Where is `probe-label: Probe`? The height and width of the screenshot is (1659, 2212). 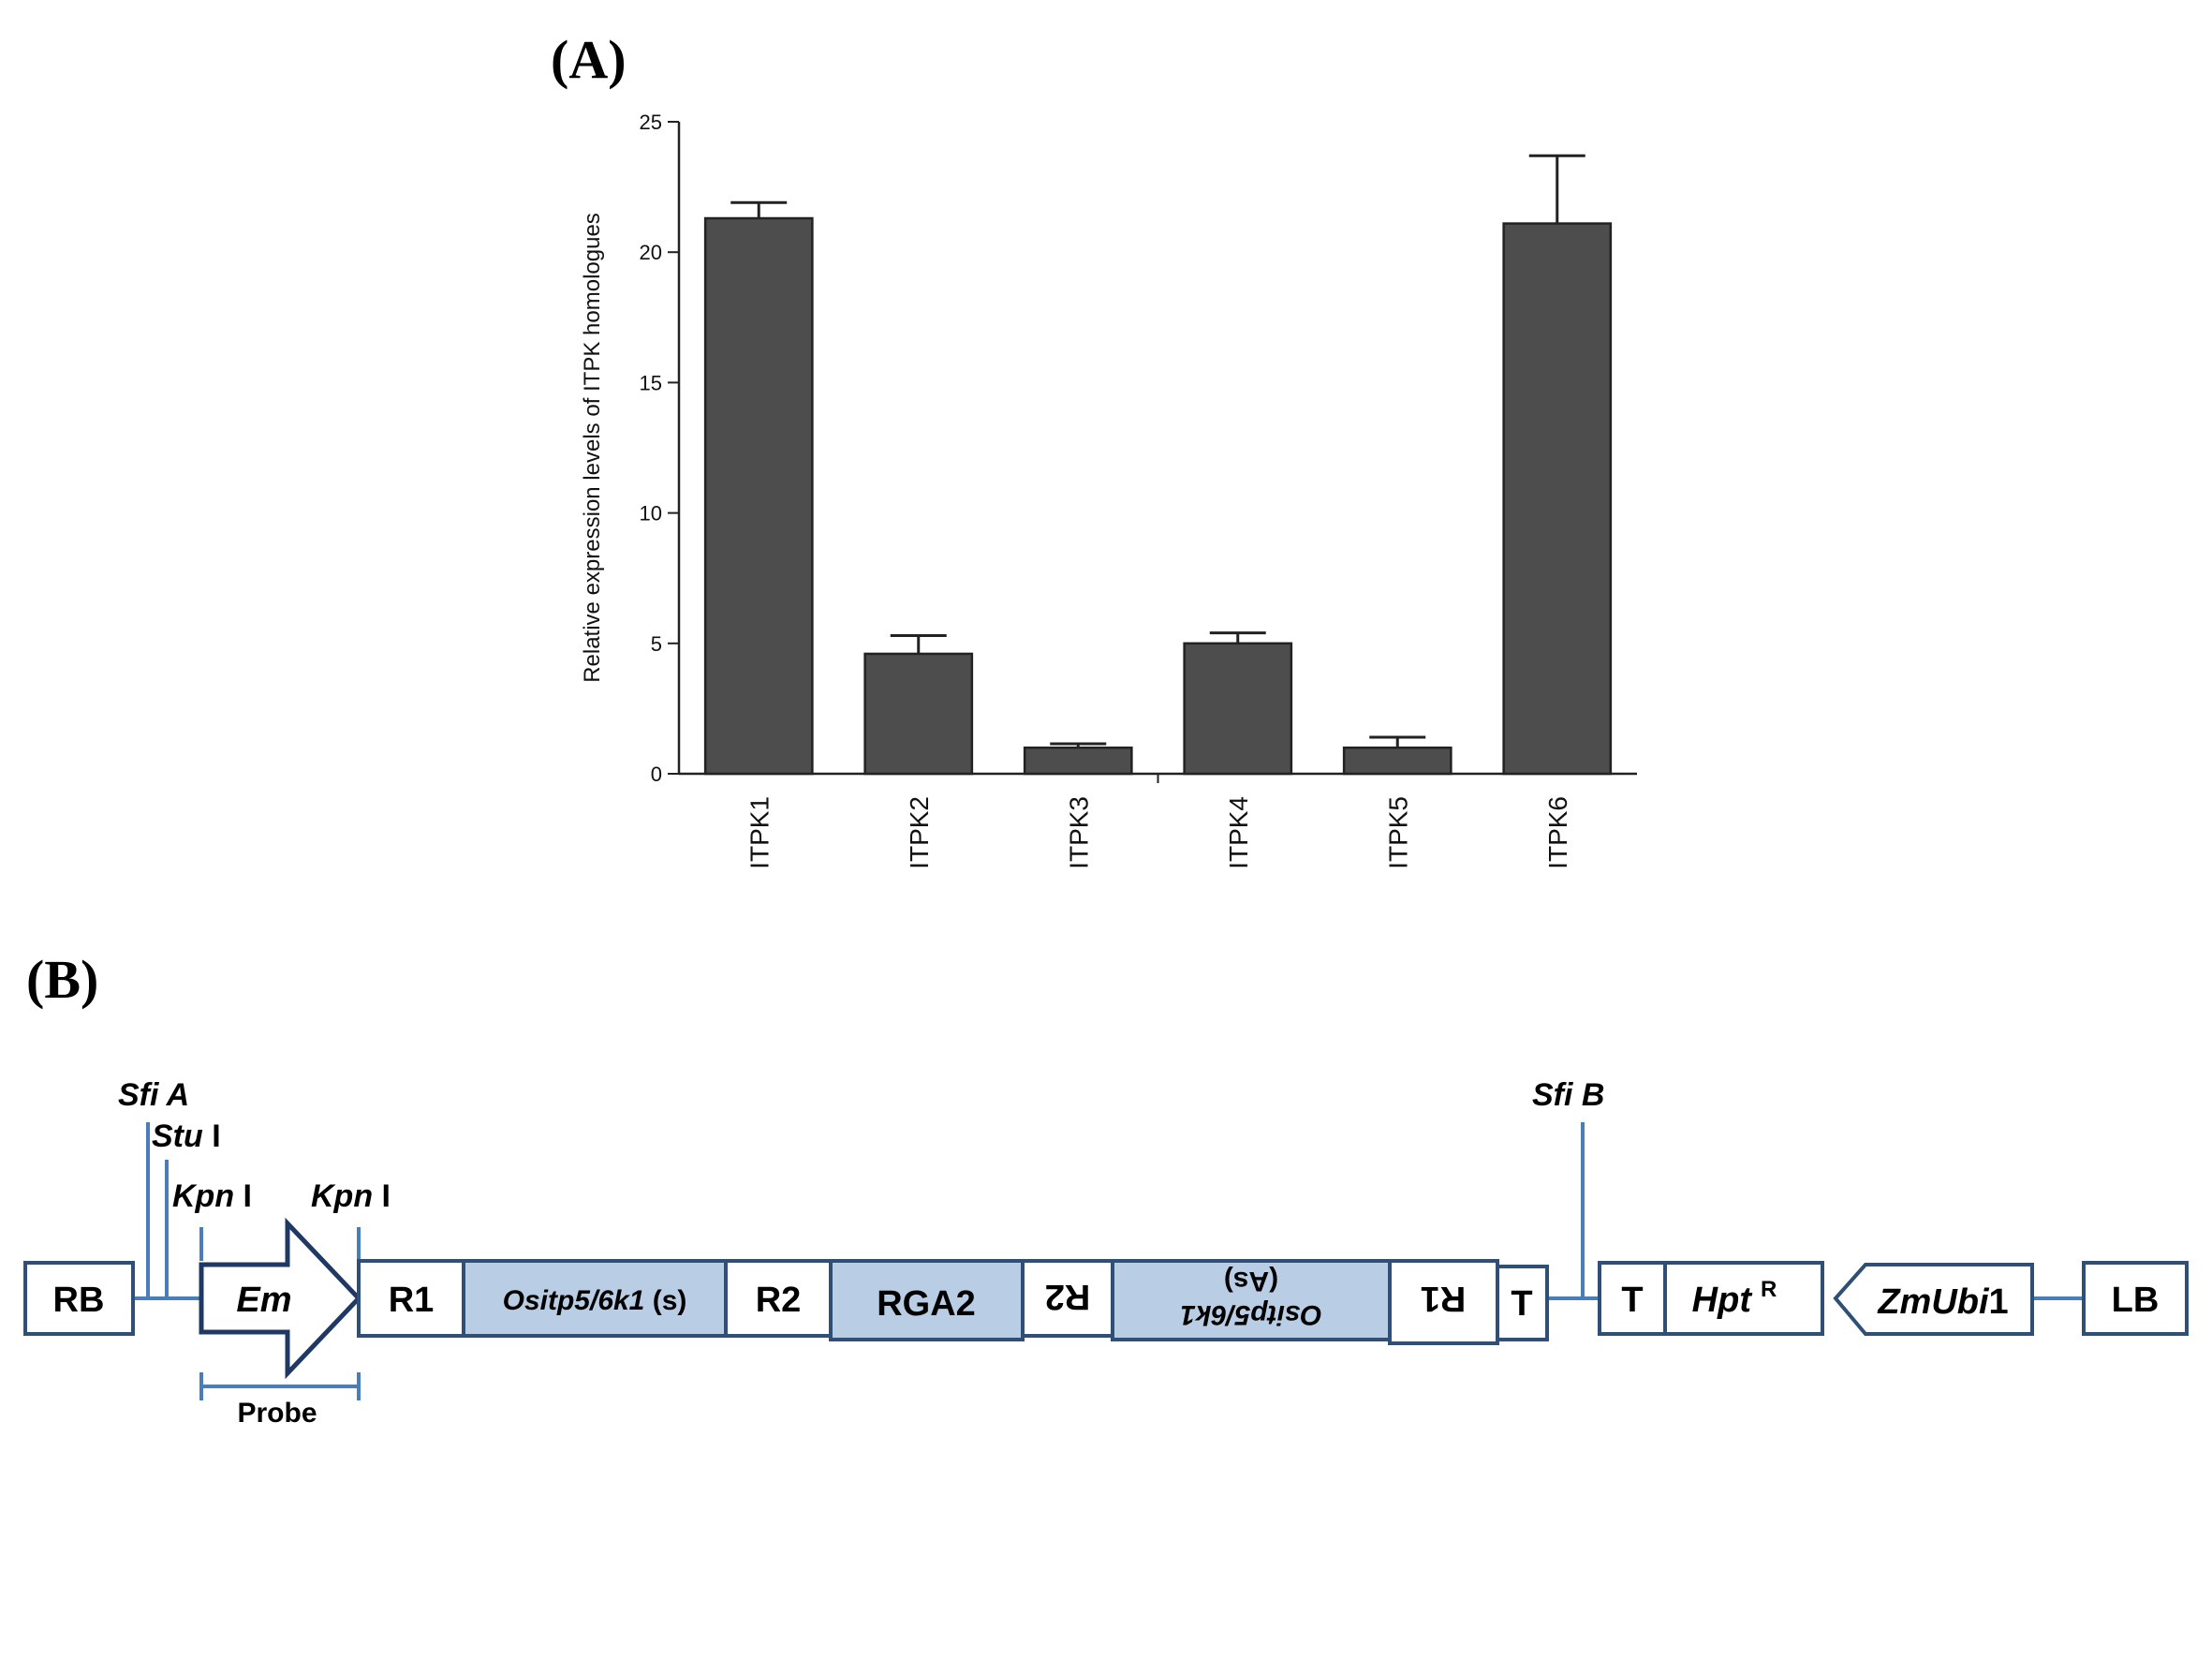 probe-label: Probe is located at coordinates (277, 1413).